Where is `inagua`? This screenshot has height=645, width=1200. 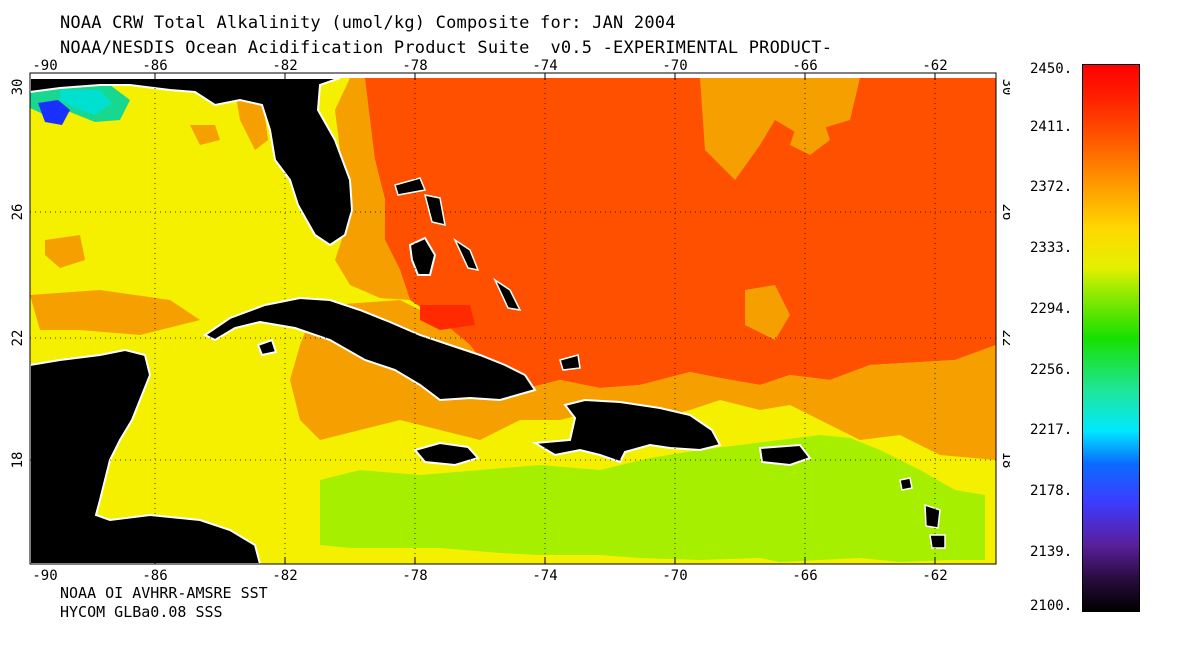 inagua is located at coordinates (570, 362).